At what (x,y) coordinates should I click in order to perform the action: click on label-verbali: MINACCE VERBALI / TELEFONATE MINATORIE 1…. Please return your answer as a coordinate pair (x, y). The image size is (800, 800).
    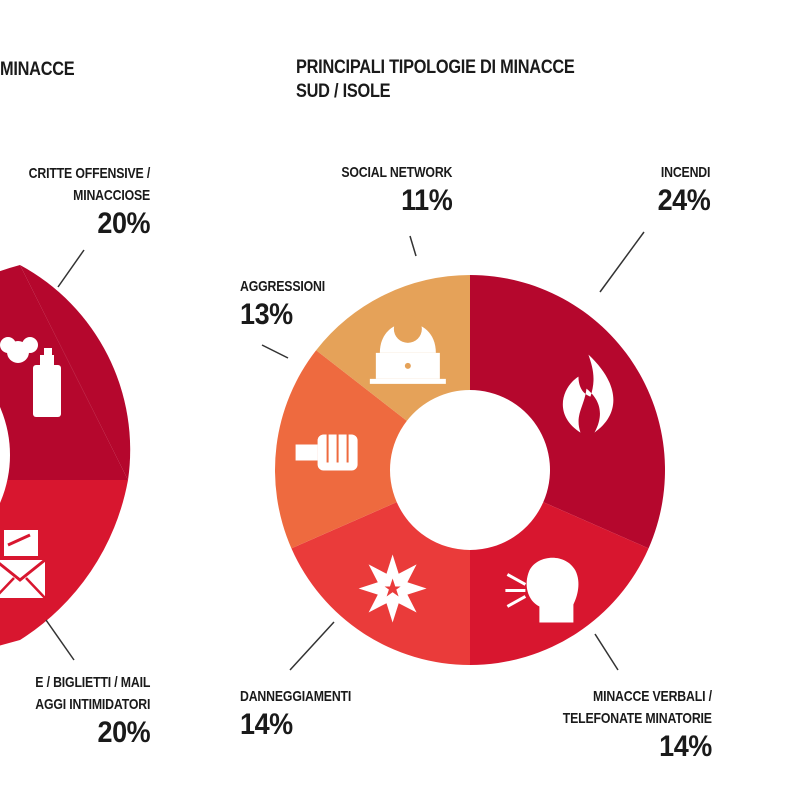
    Looking at the image, I should click on (621, 725).